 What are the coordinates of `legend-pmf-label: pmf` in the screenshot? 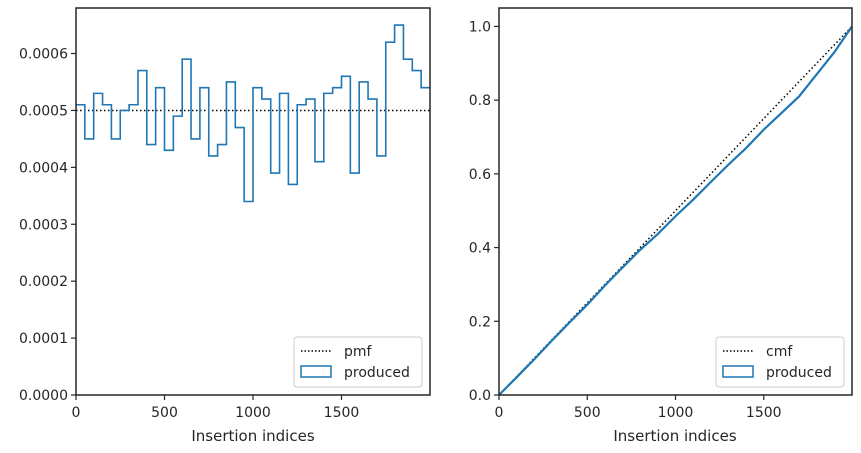 It's located at (358, 352).